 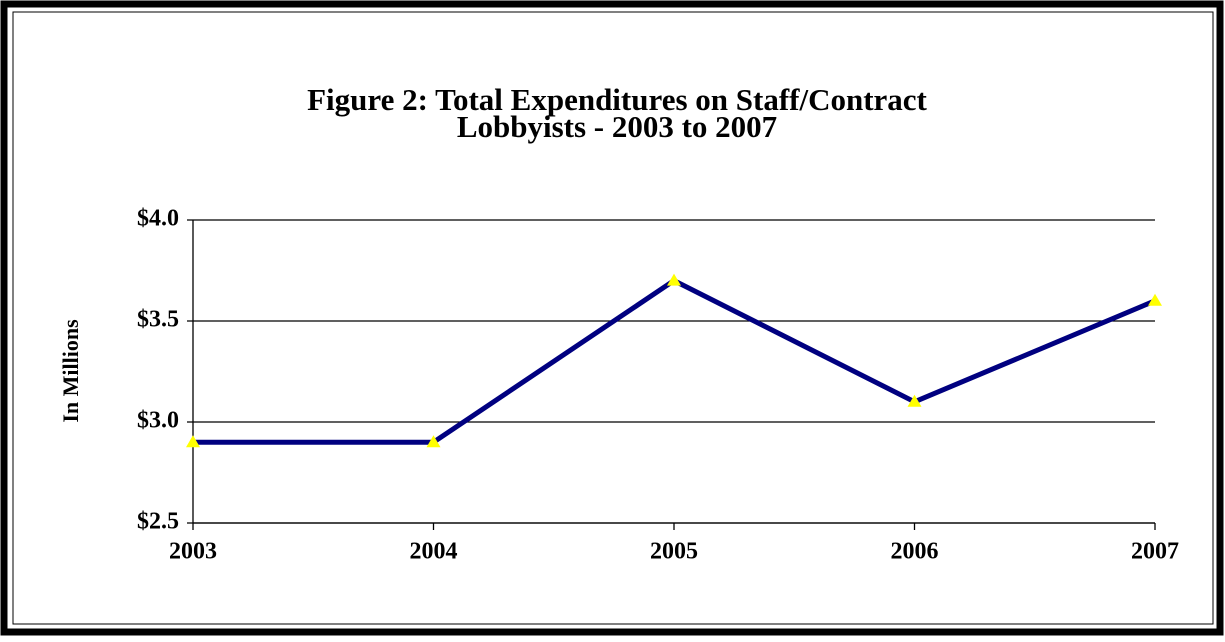 What do you see at coordinates (1155, 552) in the screenshot?
I see `x-tick-label: 2007` at bounding box center [1155, 552].